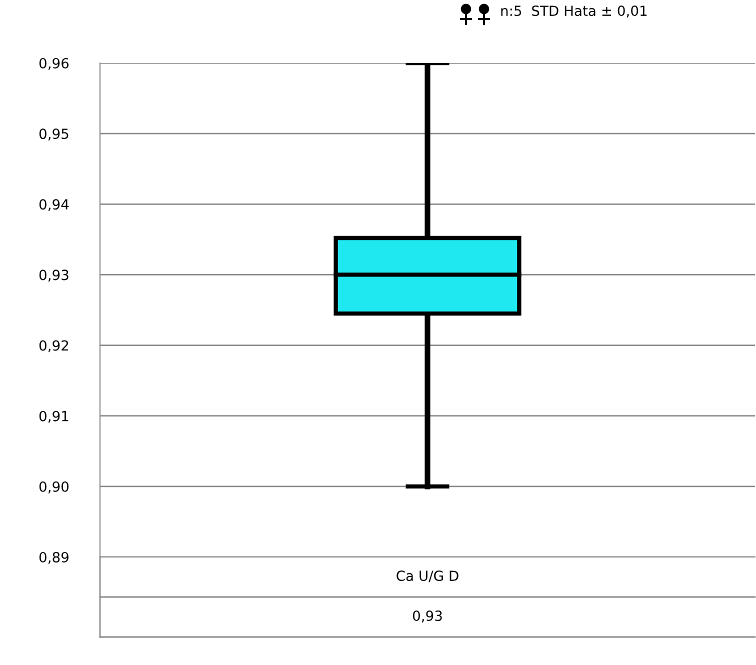 The width and height of the screenshot is (756, 665). Describe the element at coordinates (427, 616) in the screenshot. I see `text: 0,93` at that location.